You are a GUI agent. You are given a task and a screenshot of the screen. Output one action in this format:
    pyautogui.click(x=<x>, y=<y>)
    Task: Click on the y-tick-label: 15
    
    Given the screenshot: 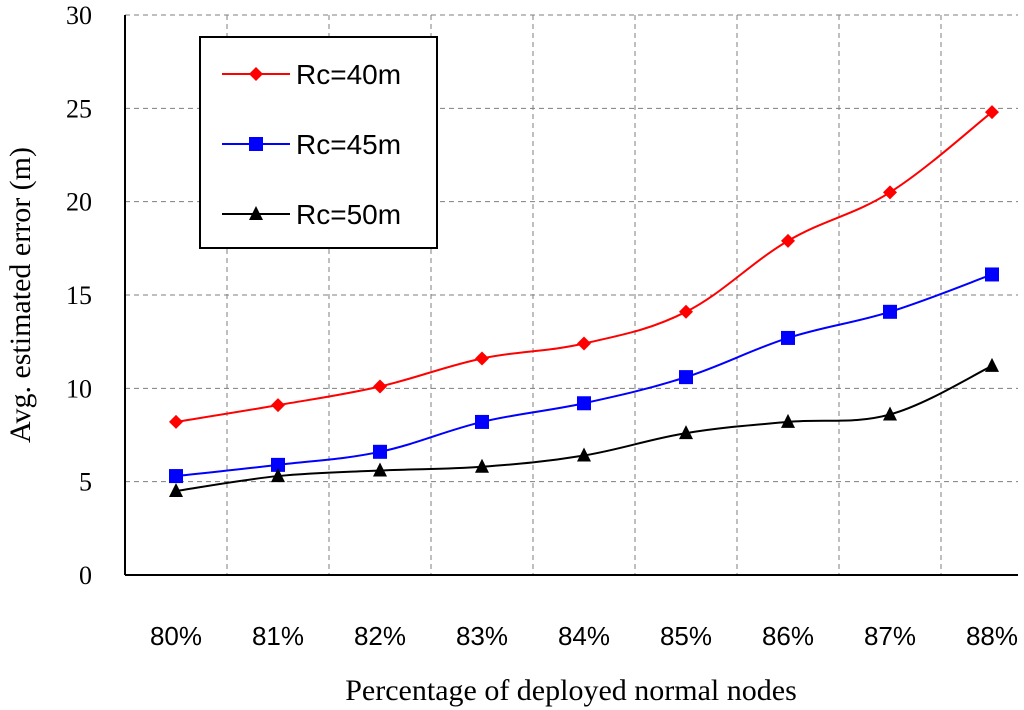 What is the action you would take?
    pyautogui.click(x=79, y=295)
    